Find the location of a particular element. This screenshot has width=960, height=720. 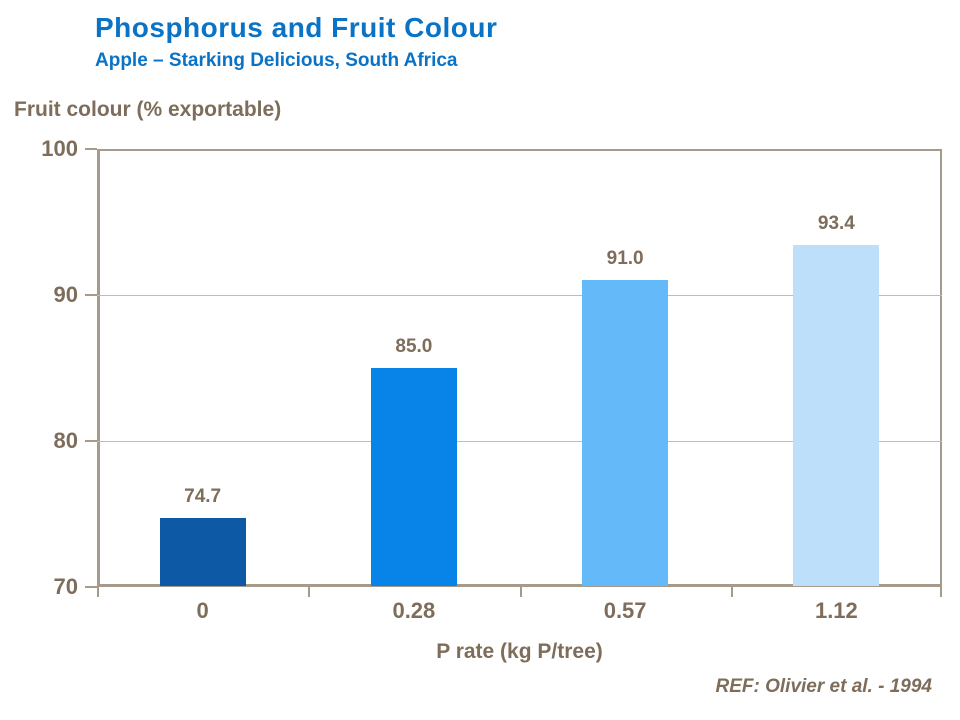

reference-note: REF: Olivier et al. - 1994 is located at coordinates (823, 686).